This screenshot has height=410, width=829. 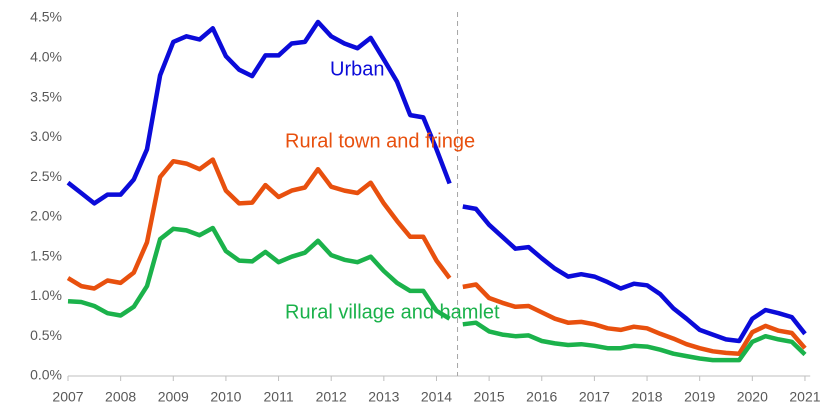 What do you see at coordinates (804, 397) in the screenshot?
I see `x-tick-label: 2021` at bounding box center [804, 397].